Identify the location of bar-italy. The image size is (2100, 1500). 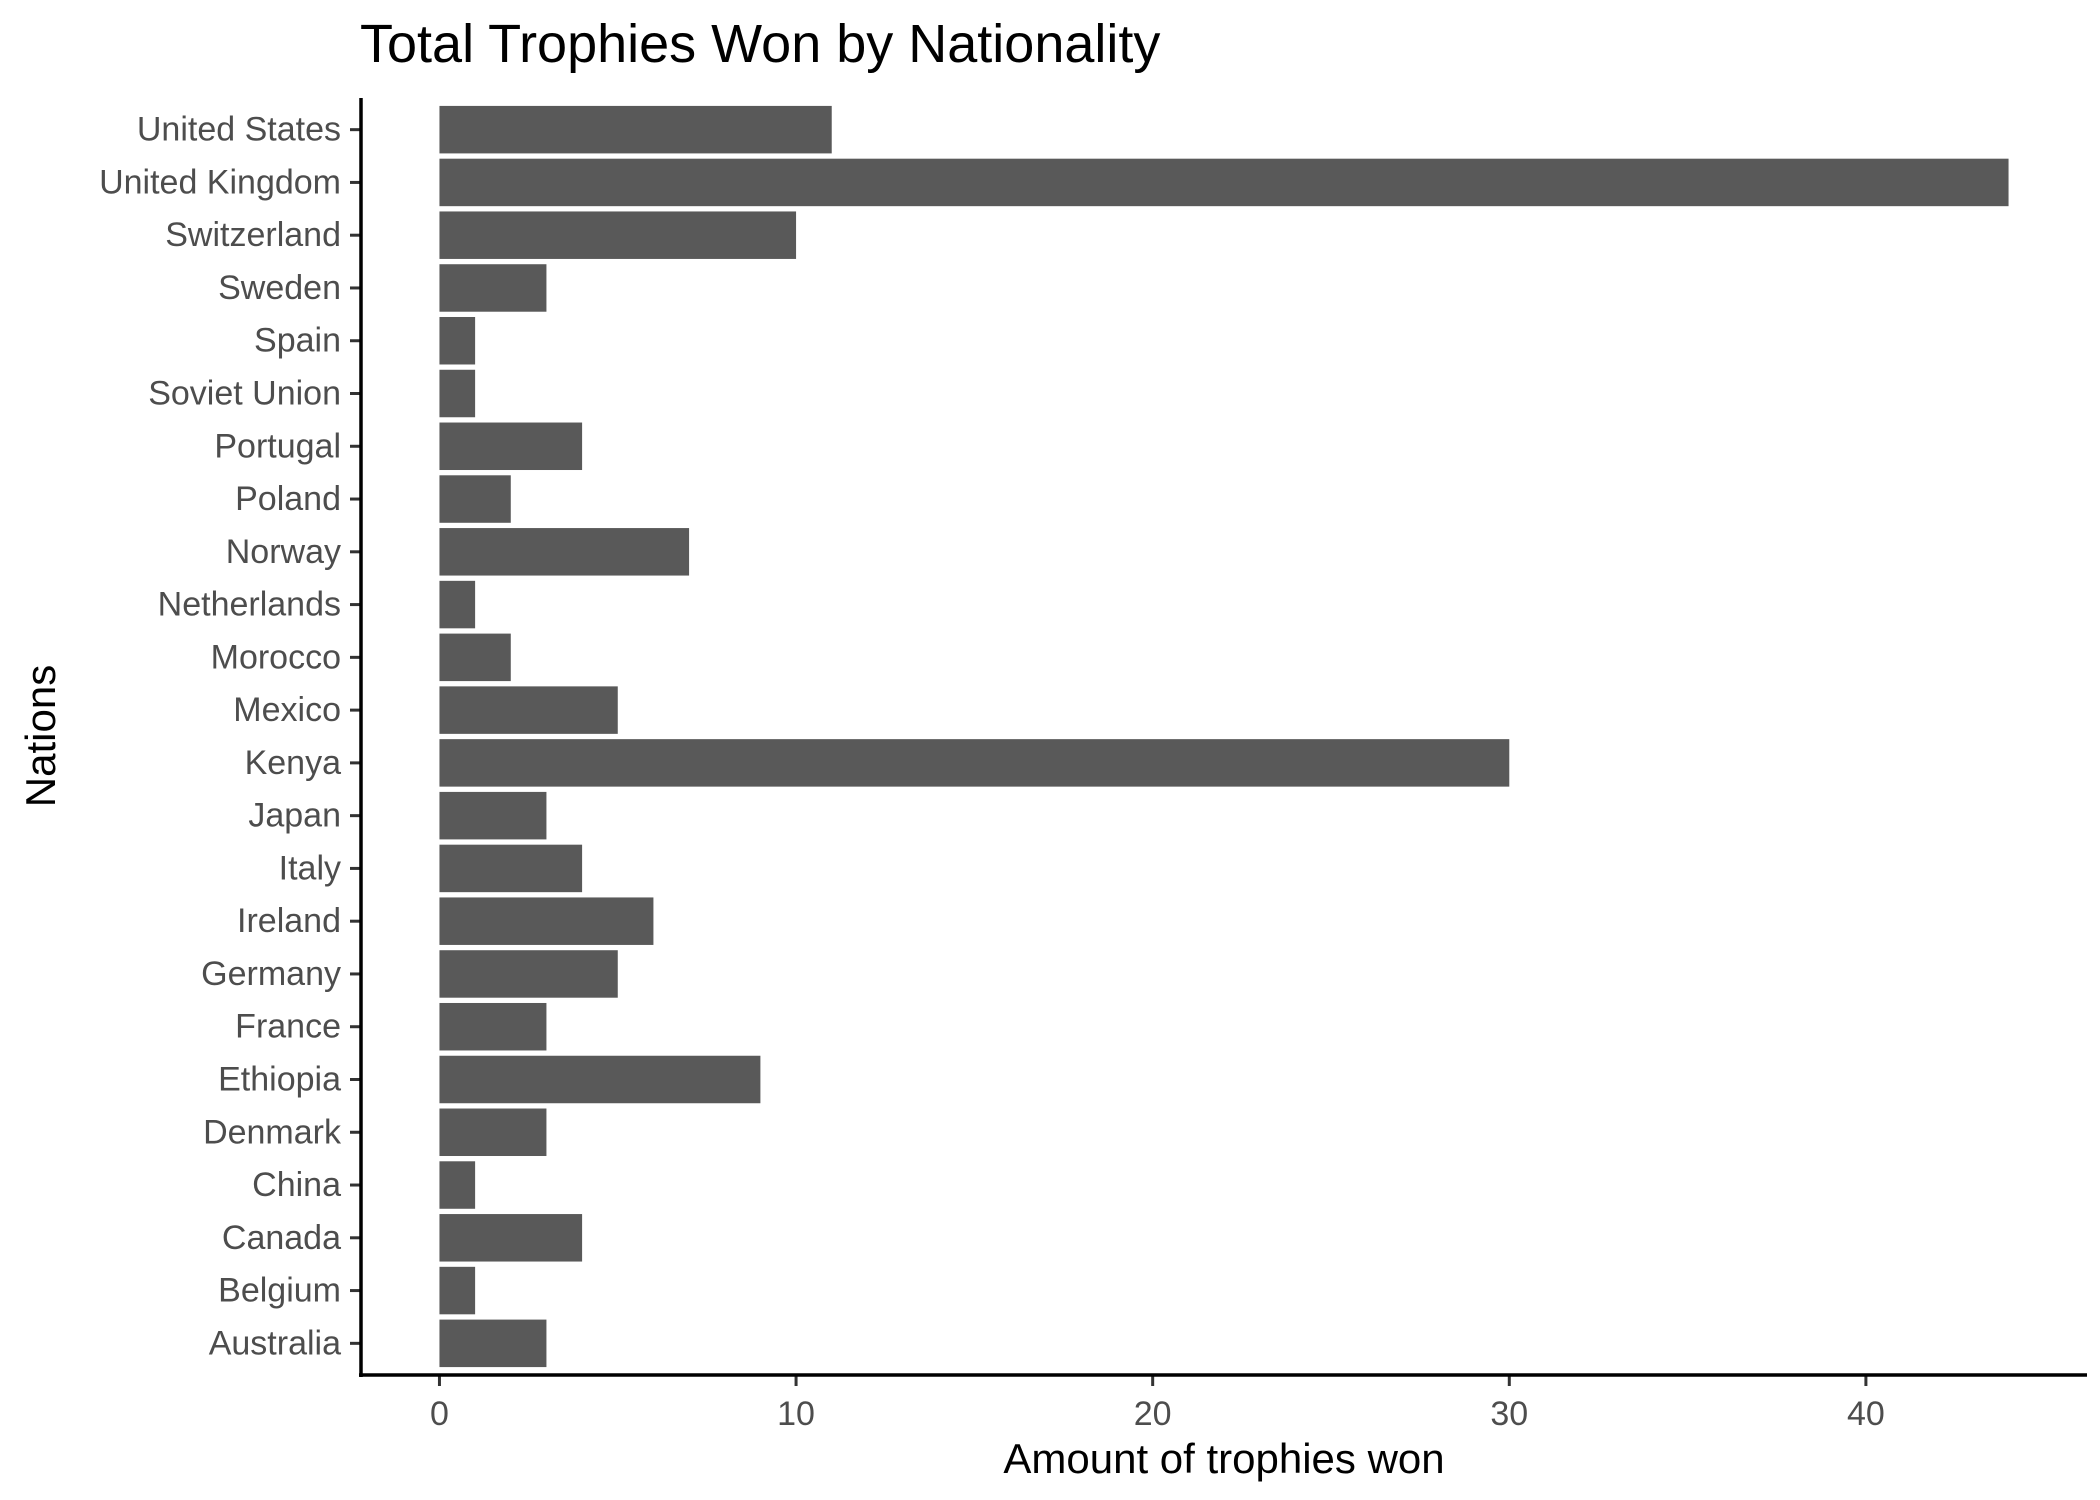
(511, 868).